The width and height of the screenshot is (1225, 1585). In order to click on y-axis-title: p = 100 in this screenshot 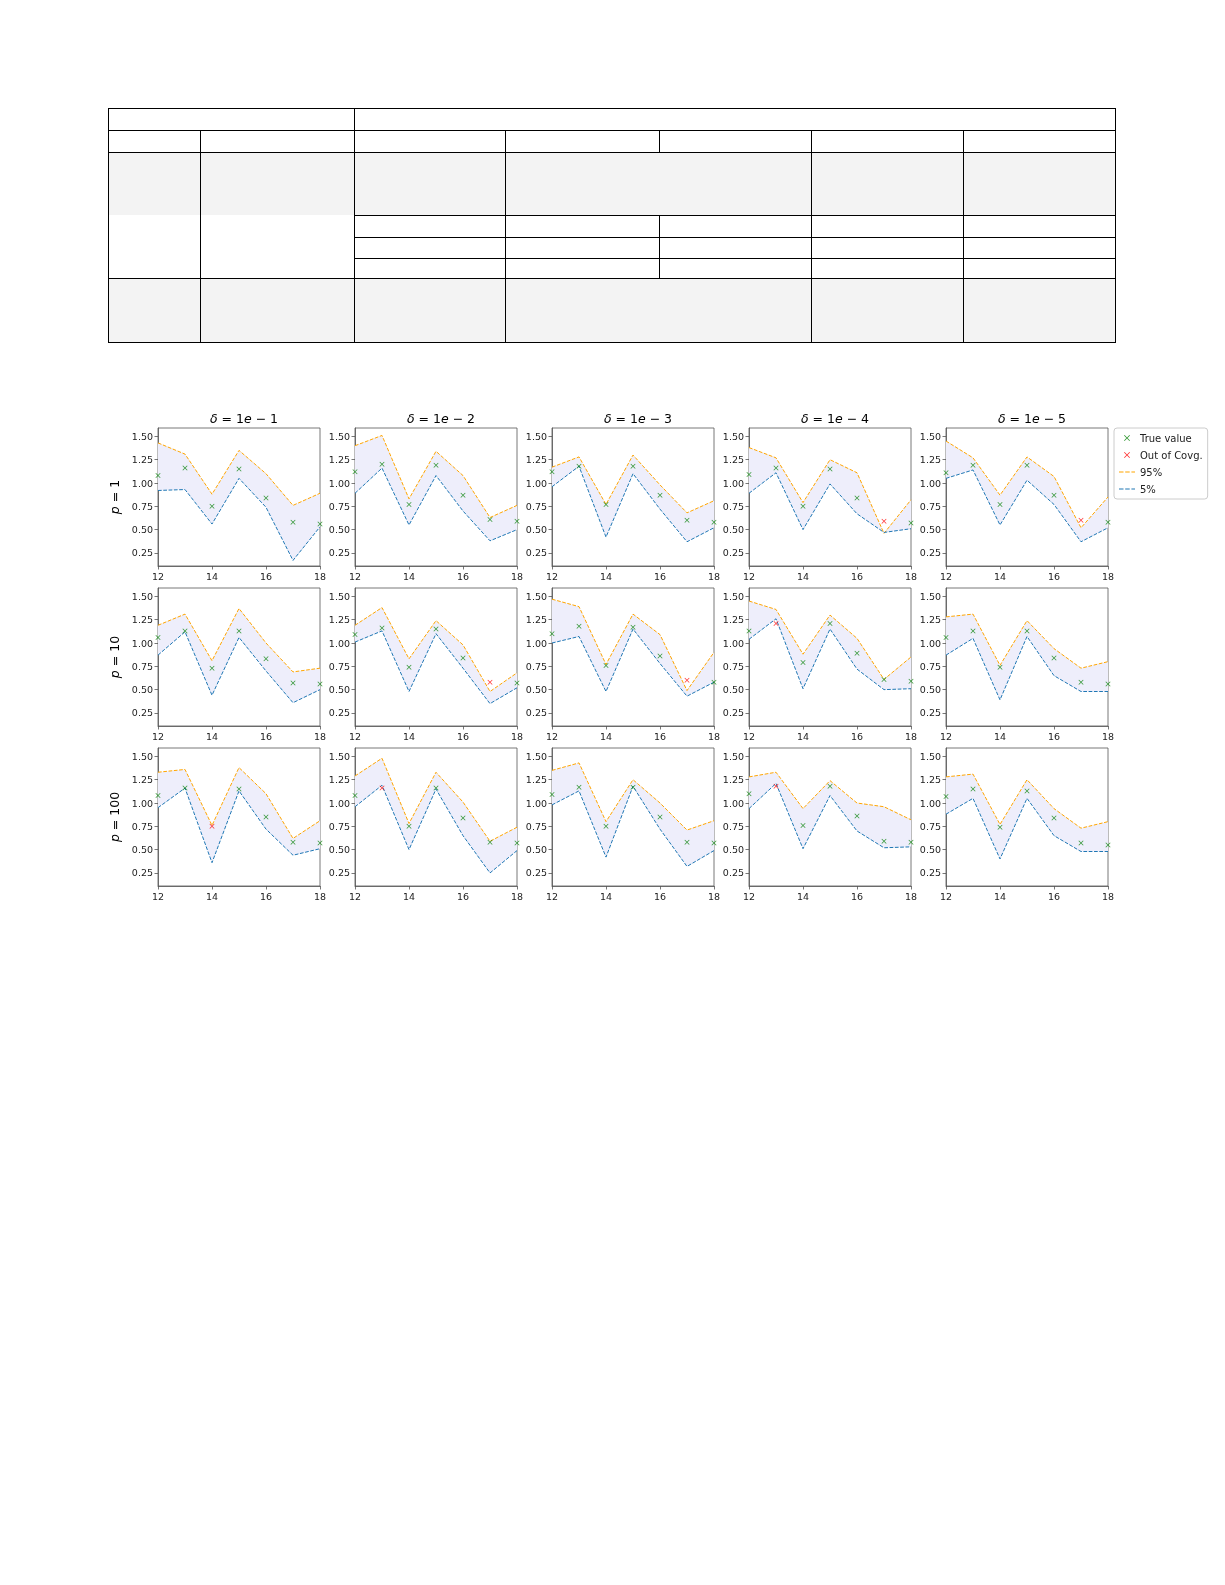, I will do `click(114, 817)`.